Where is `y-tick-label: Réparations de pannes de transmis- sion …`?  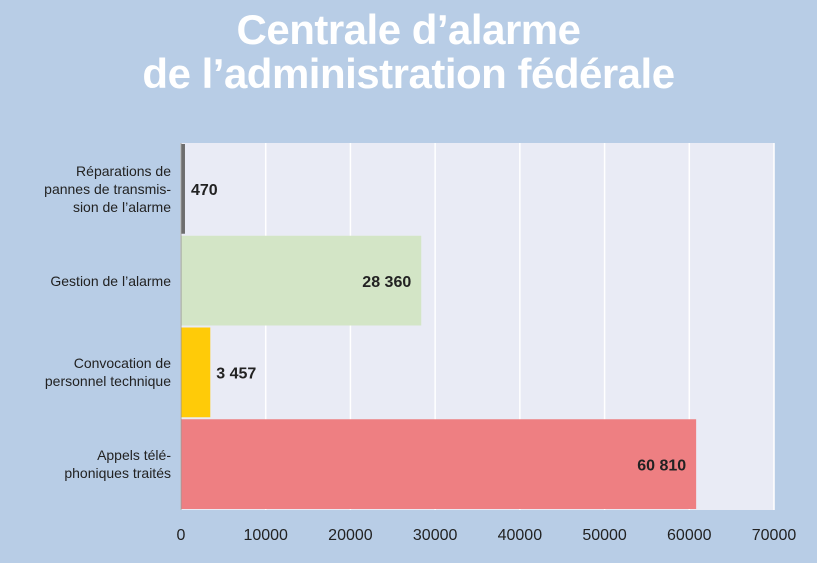
y-tick-label: Réparations de pannes de transmis- sion … is located at coordinates (107, 188).